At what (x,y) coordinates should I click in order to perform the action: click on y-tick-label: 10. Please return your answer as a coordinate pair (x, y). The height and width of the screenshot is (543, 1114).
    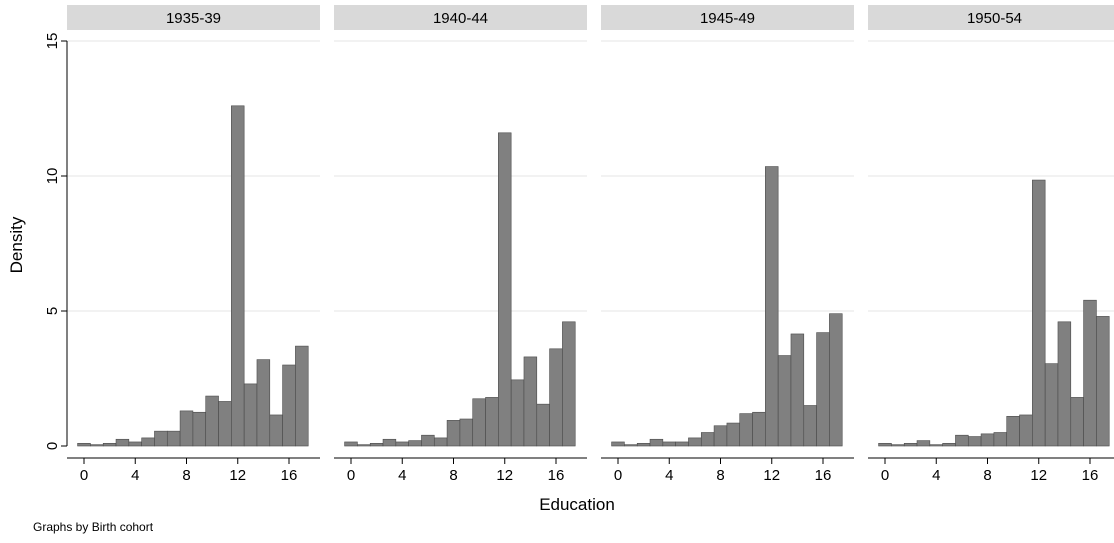
    Looking at the image, I should click on (52, 176).